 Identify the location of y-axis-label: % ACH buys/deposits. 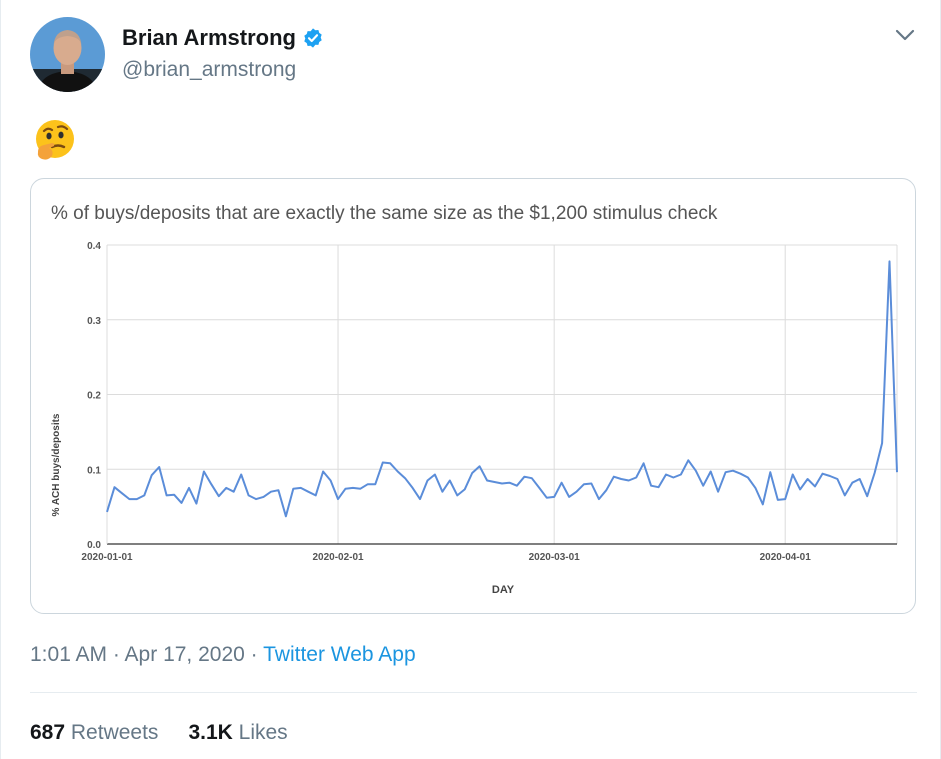
(56, 464).